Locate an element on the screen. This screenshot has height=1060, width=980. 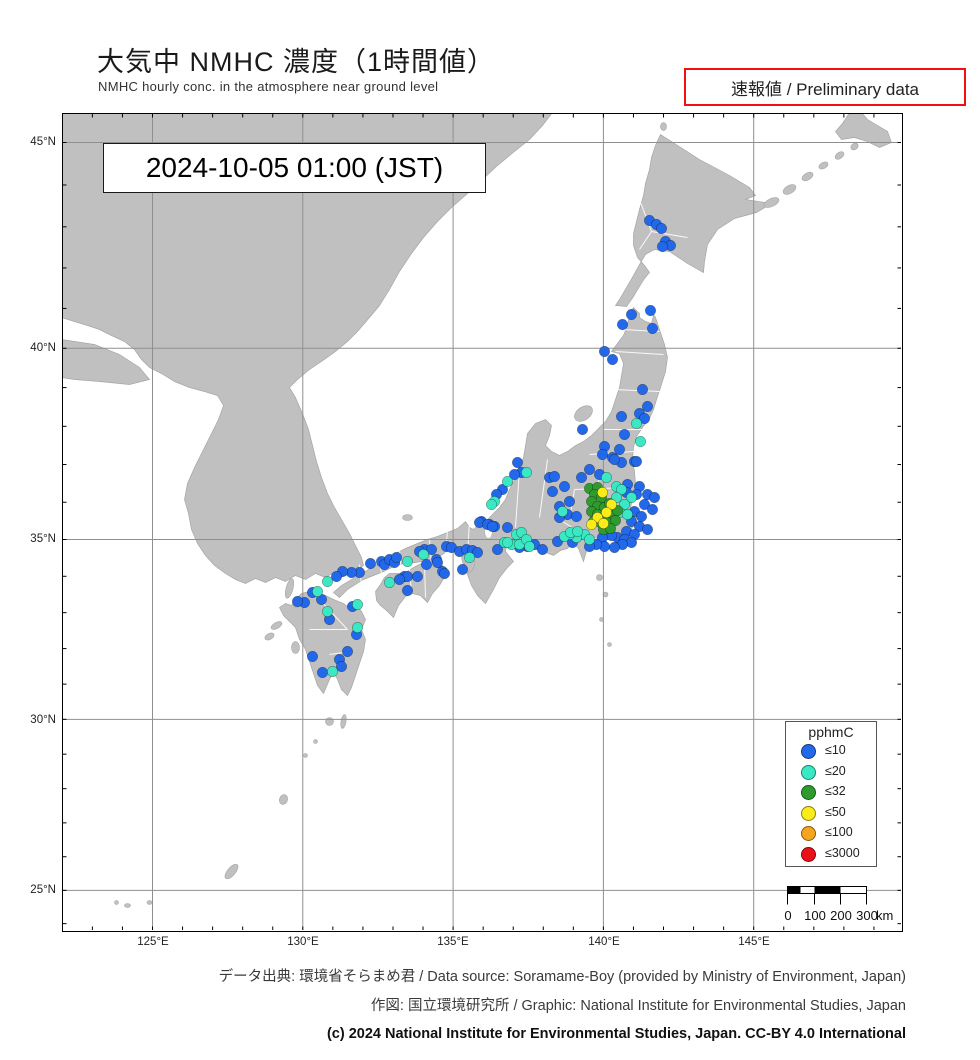
lon-tick-label: 135°E is located at coordinates (453, 942).